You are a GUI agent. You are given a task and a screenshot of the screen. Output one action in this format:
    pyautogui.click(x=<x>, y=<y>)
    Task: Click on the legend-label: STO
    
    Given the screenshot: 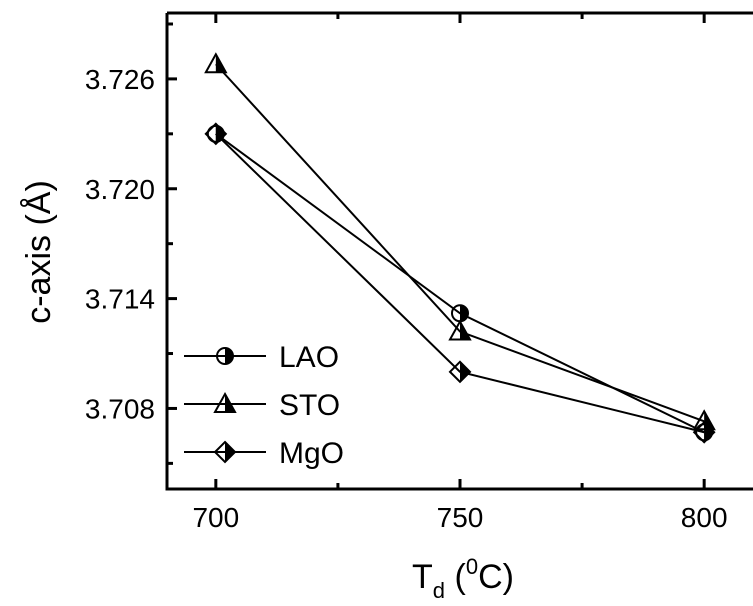 What is the action you would take?
    pyautogui.click(x=309, y=405)
    